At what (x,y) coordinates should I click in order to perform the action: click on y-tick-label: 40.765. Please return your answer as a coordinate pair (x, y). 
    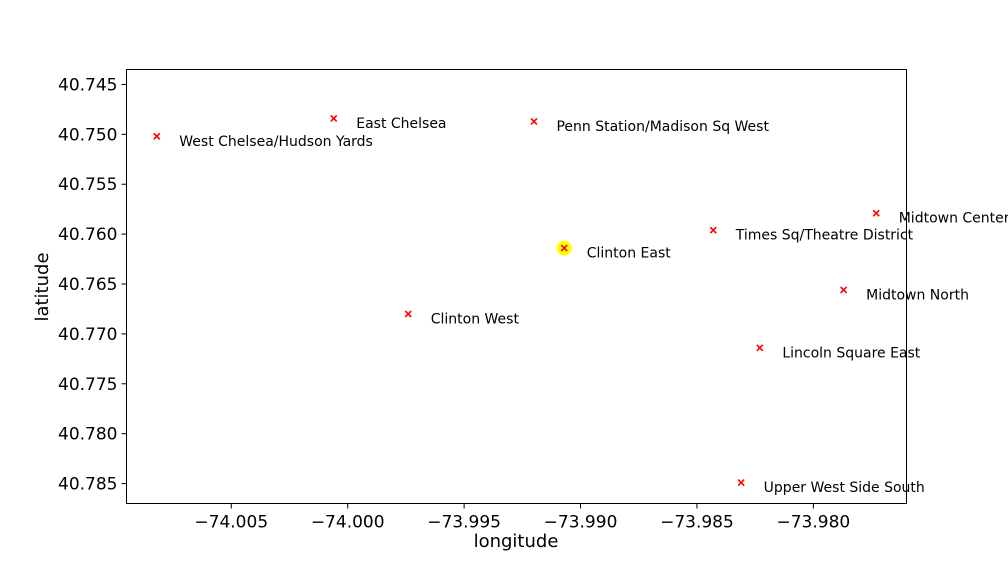
    Looking at the image, I should click on (87, 285).